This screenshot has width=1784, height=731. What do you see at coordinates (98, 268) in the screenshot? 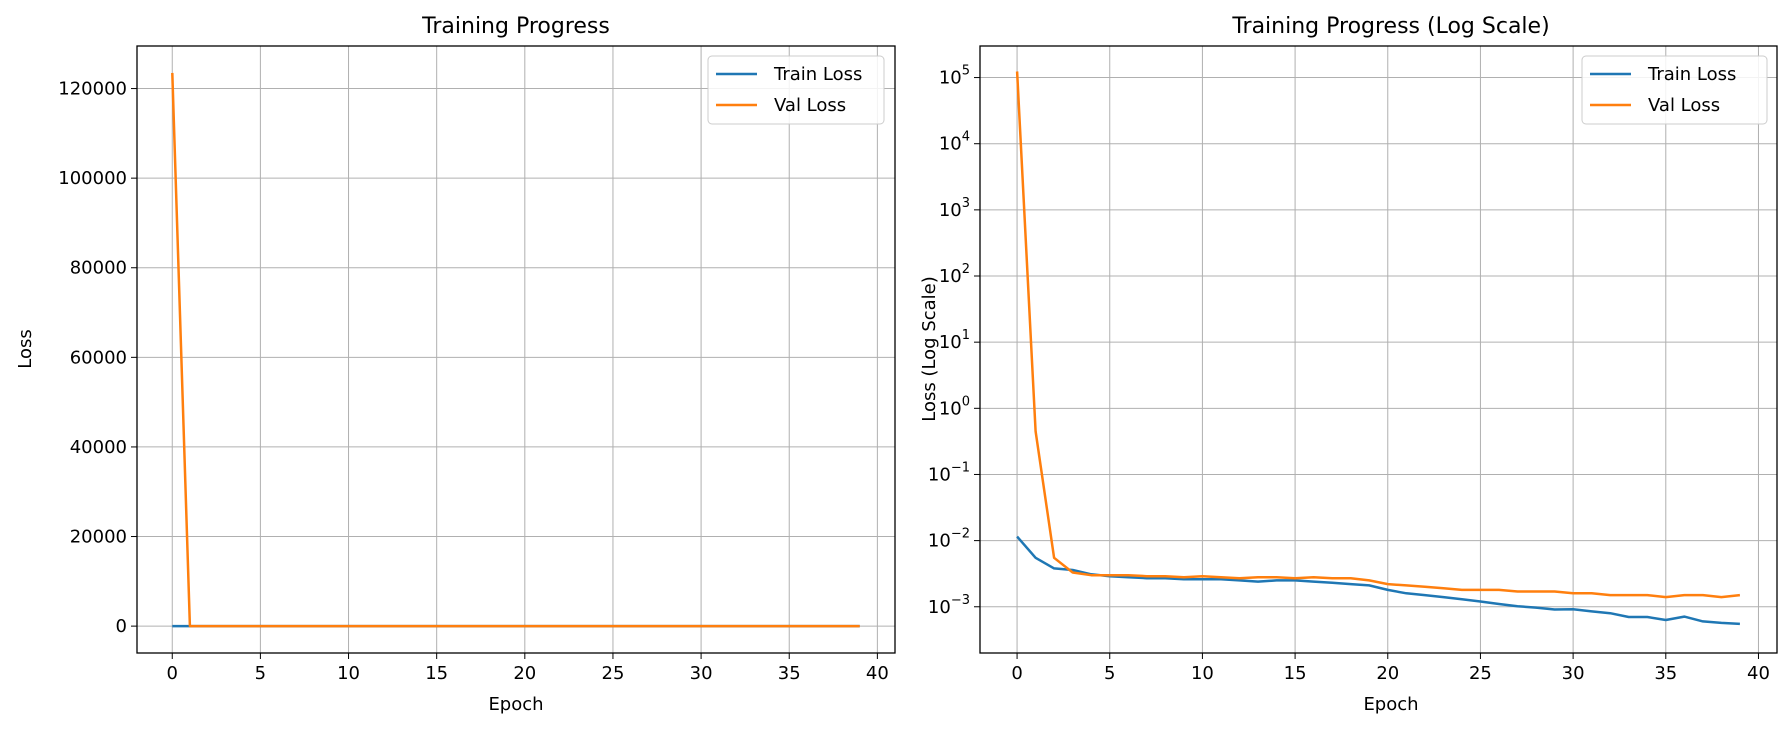
I see `y-tick-label: 80000` at bounding box center [98, 268].